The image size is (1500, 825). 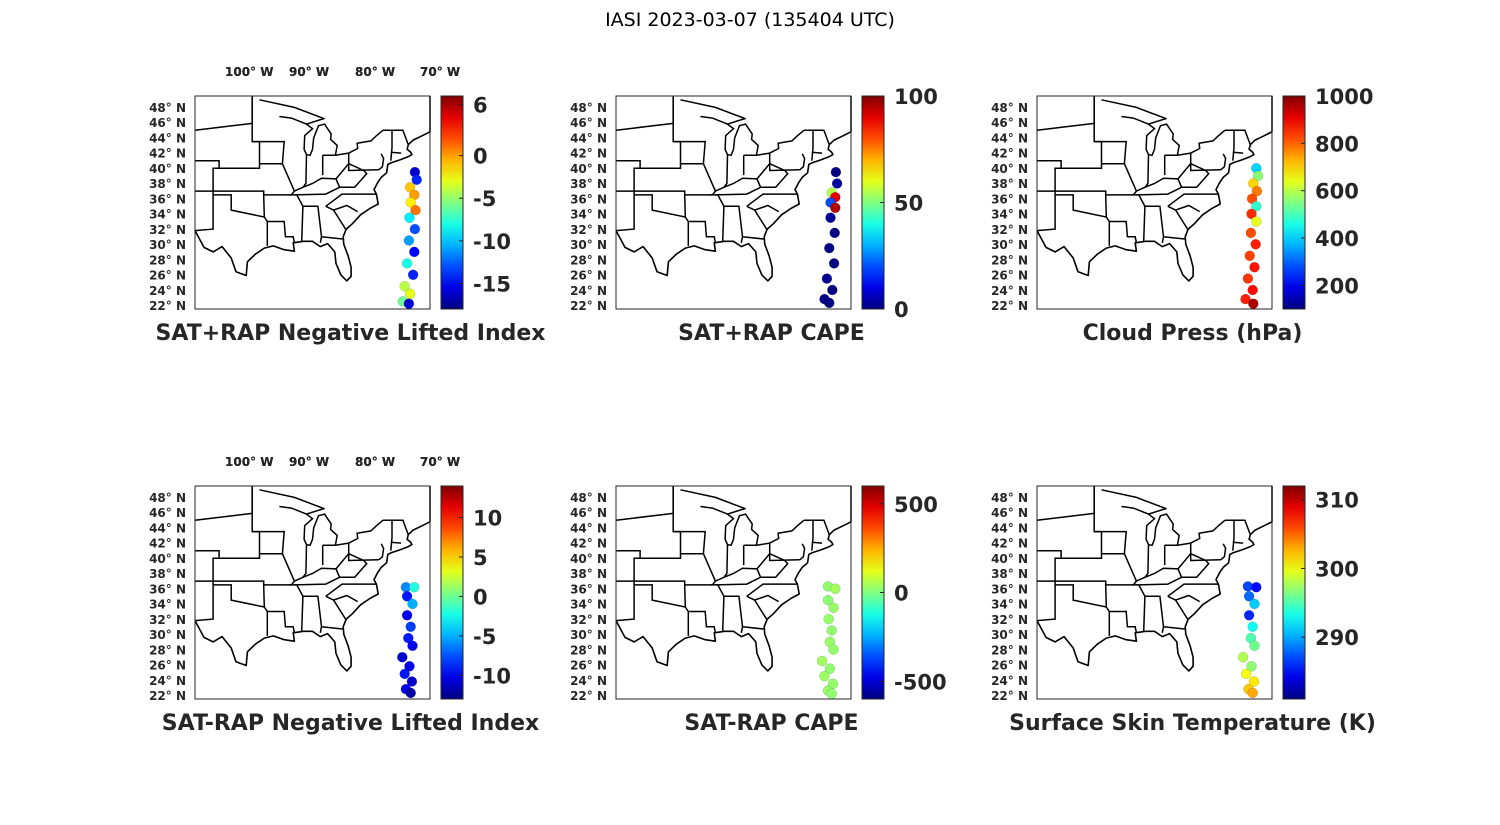 What do you see at coordinates (167, 291) in the screenshot?
I see `lat-tick-label: 24° N` at bounding box center [167, 291].